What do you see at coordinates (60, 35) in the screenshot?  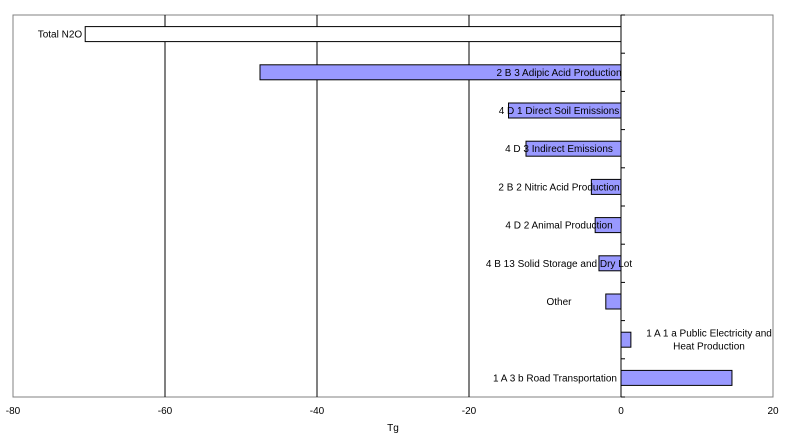 I see `category-label: Total N2O` at bounding box center [60, 35].